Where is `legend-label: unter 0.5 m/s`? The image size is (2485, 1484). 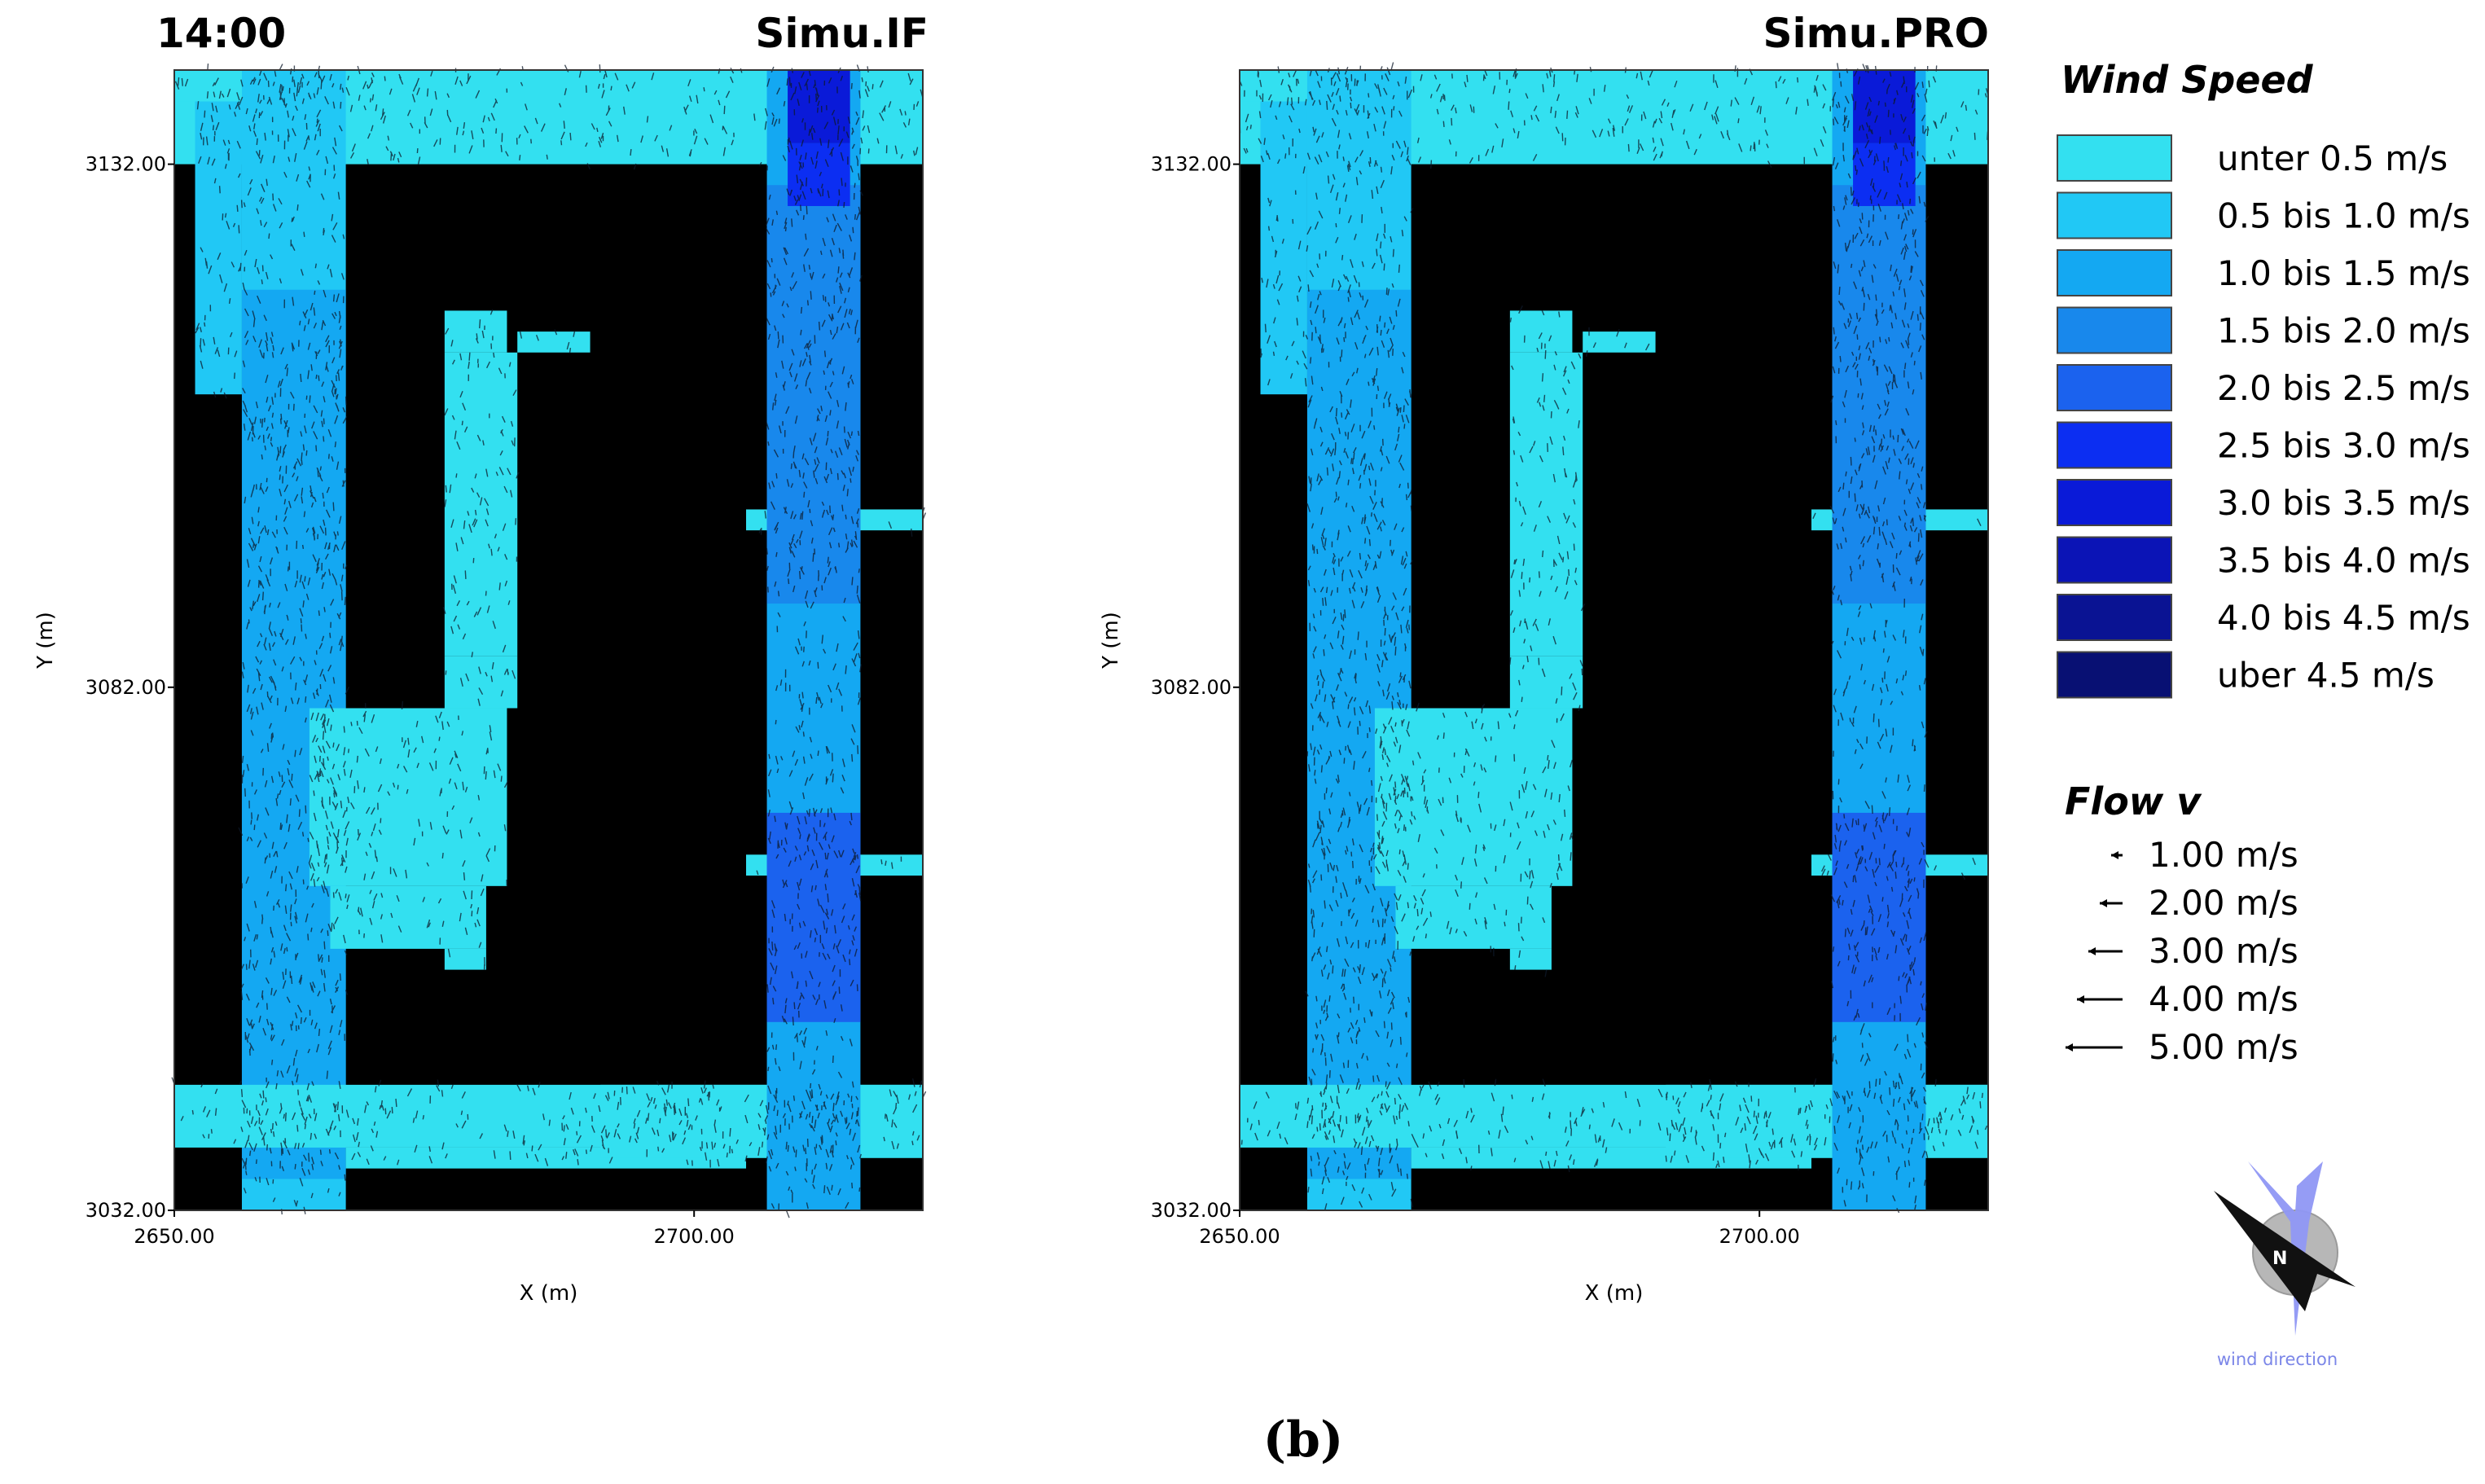 legend-label: unter 0.5 m/s is located at coordinates (2332, 158).